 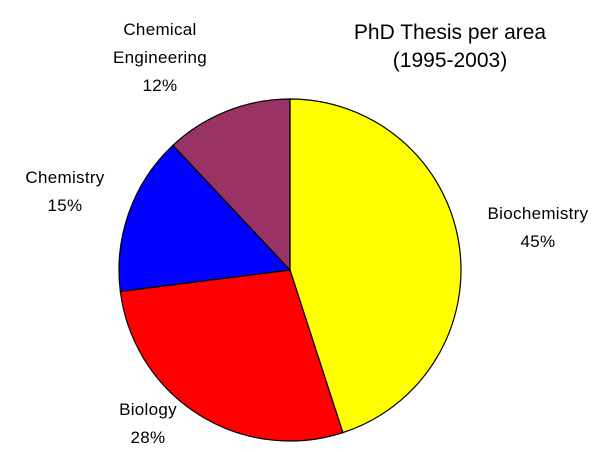 What do you see at coordinates (148, 409) in the screenshot?
I see `category-label: Biology` at bounding box center [148, 409].